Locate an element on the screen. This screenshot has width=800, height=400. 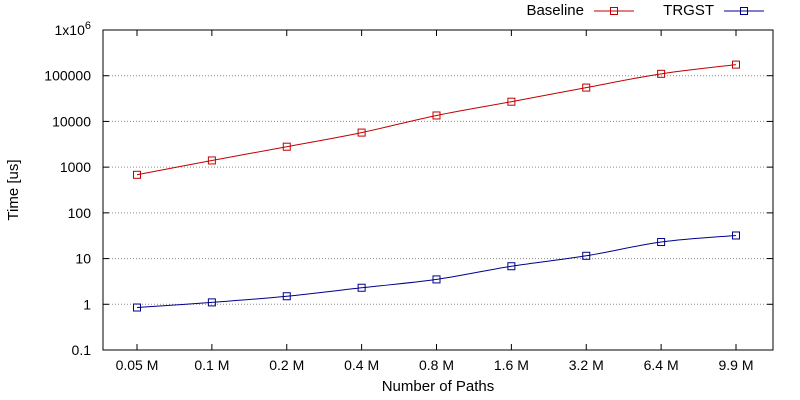
y-tick-exponent: 6 is located at coordinates (88, 26).